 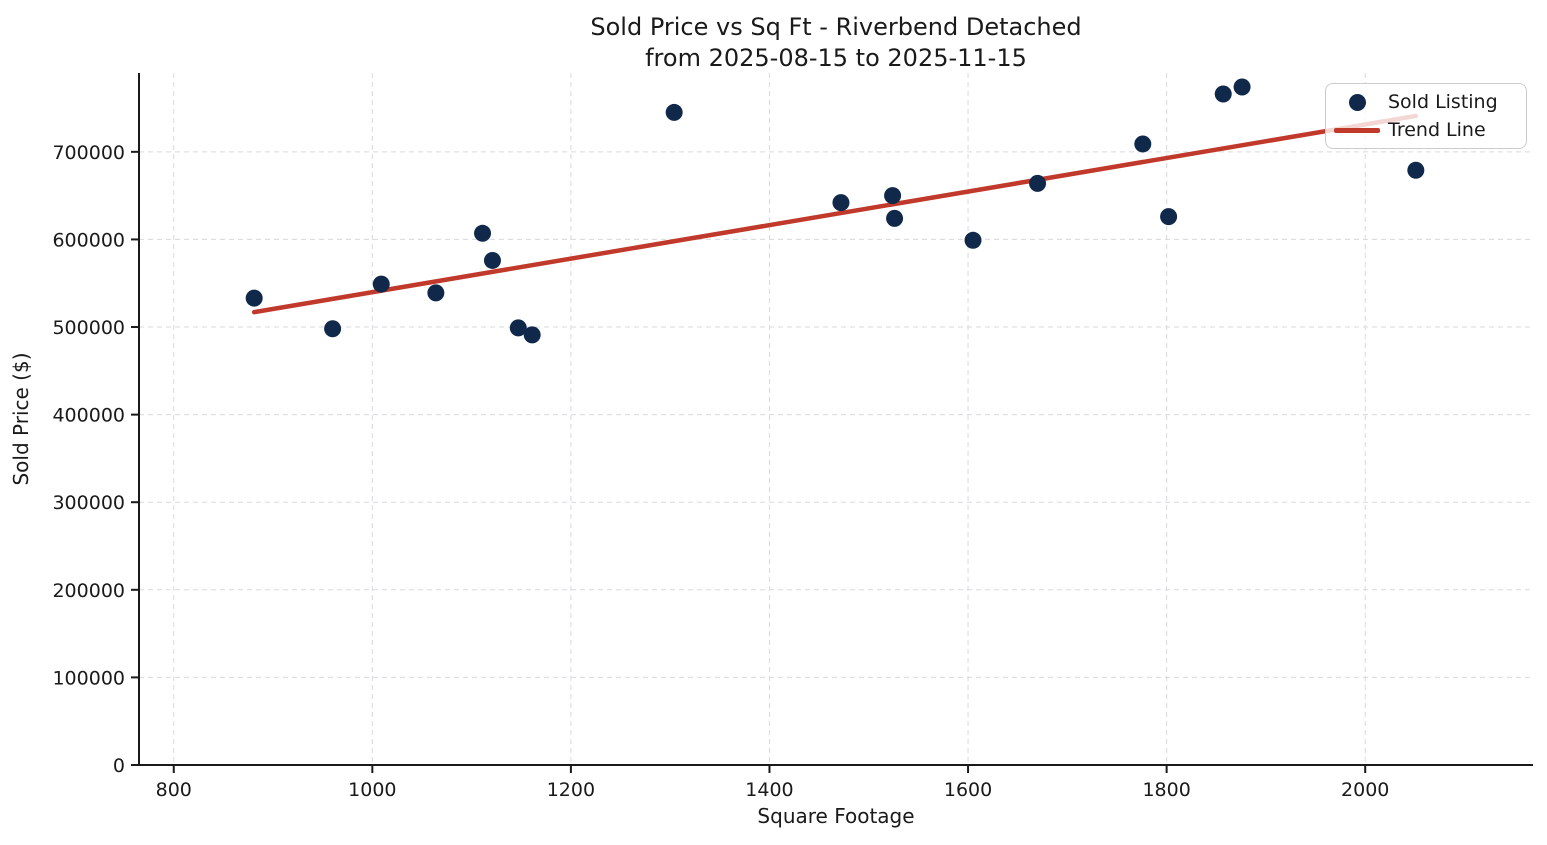 I want to click on y-tick-label: 100000, so click(x=88, y=678).